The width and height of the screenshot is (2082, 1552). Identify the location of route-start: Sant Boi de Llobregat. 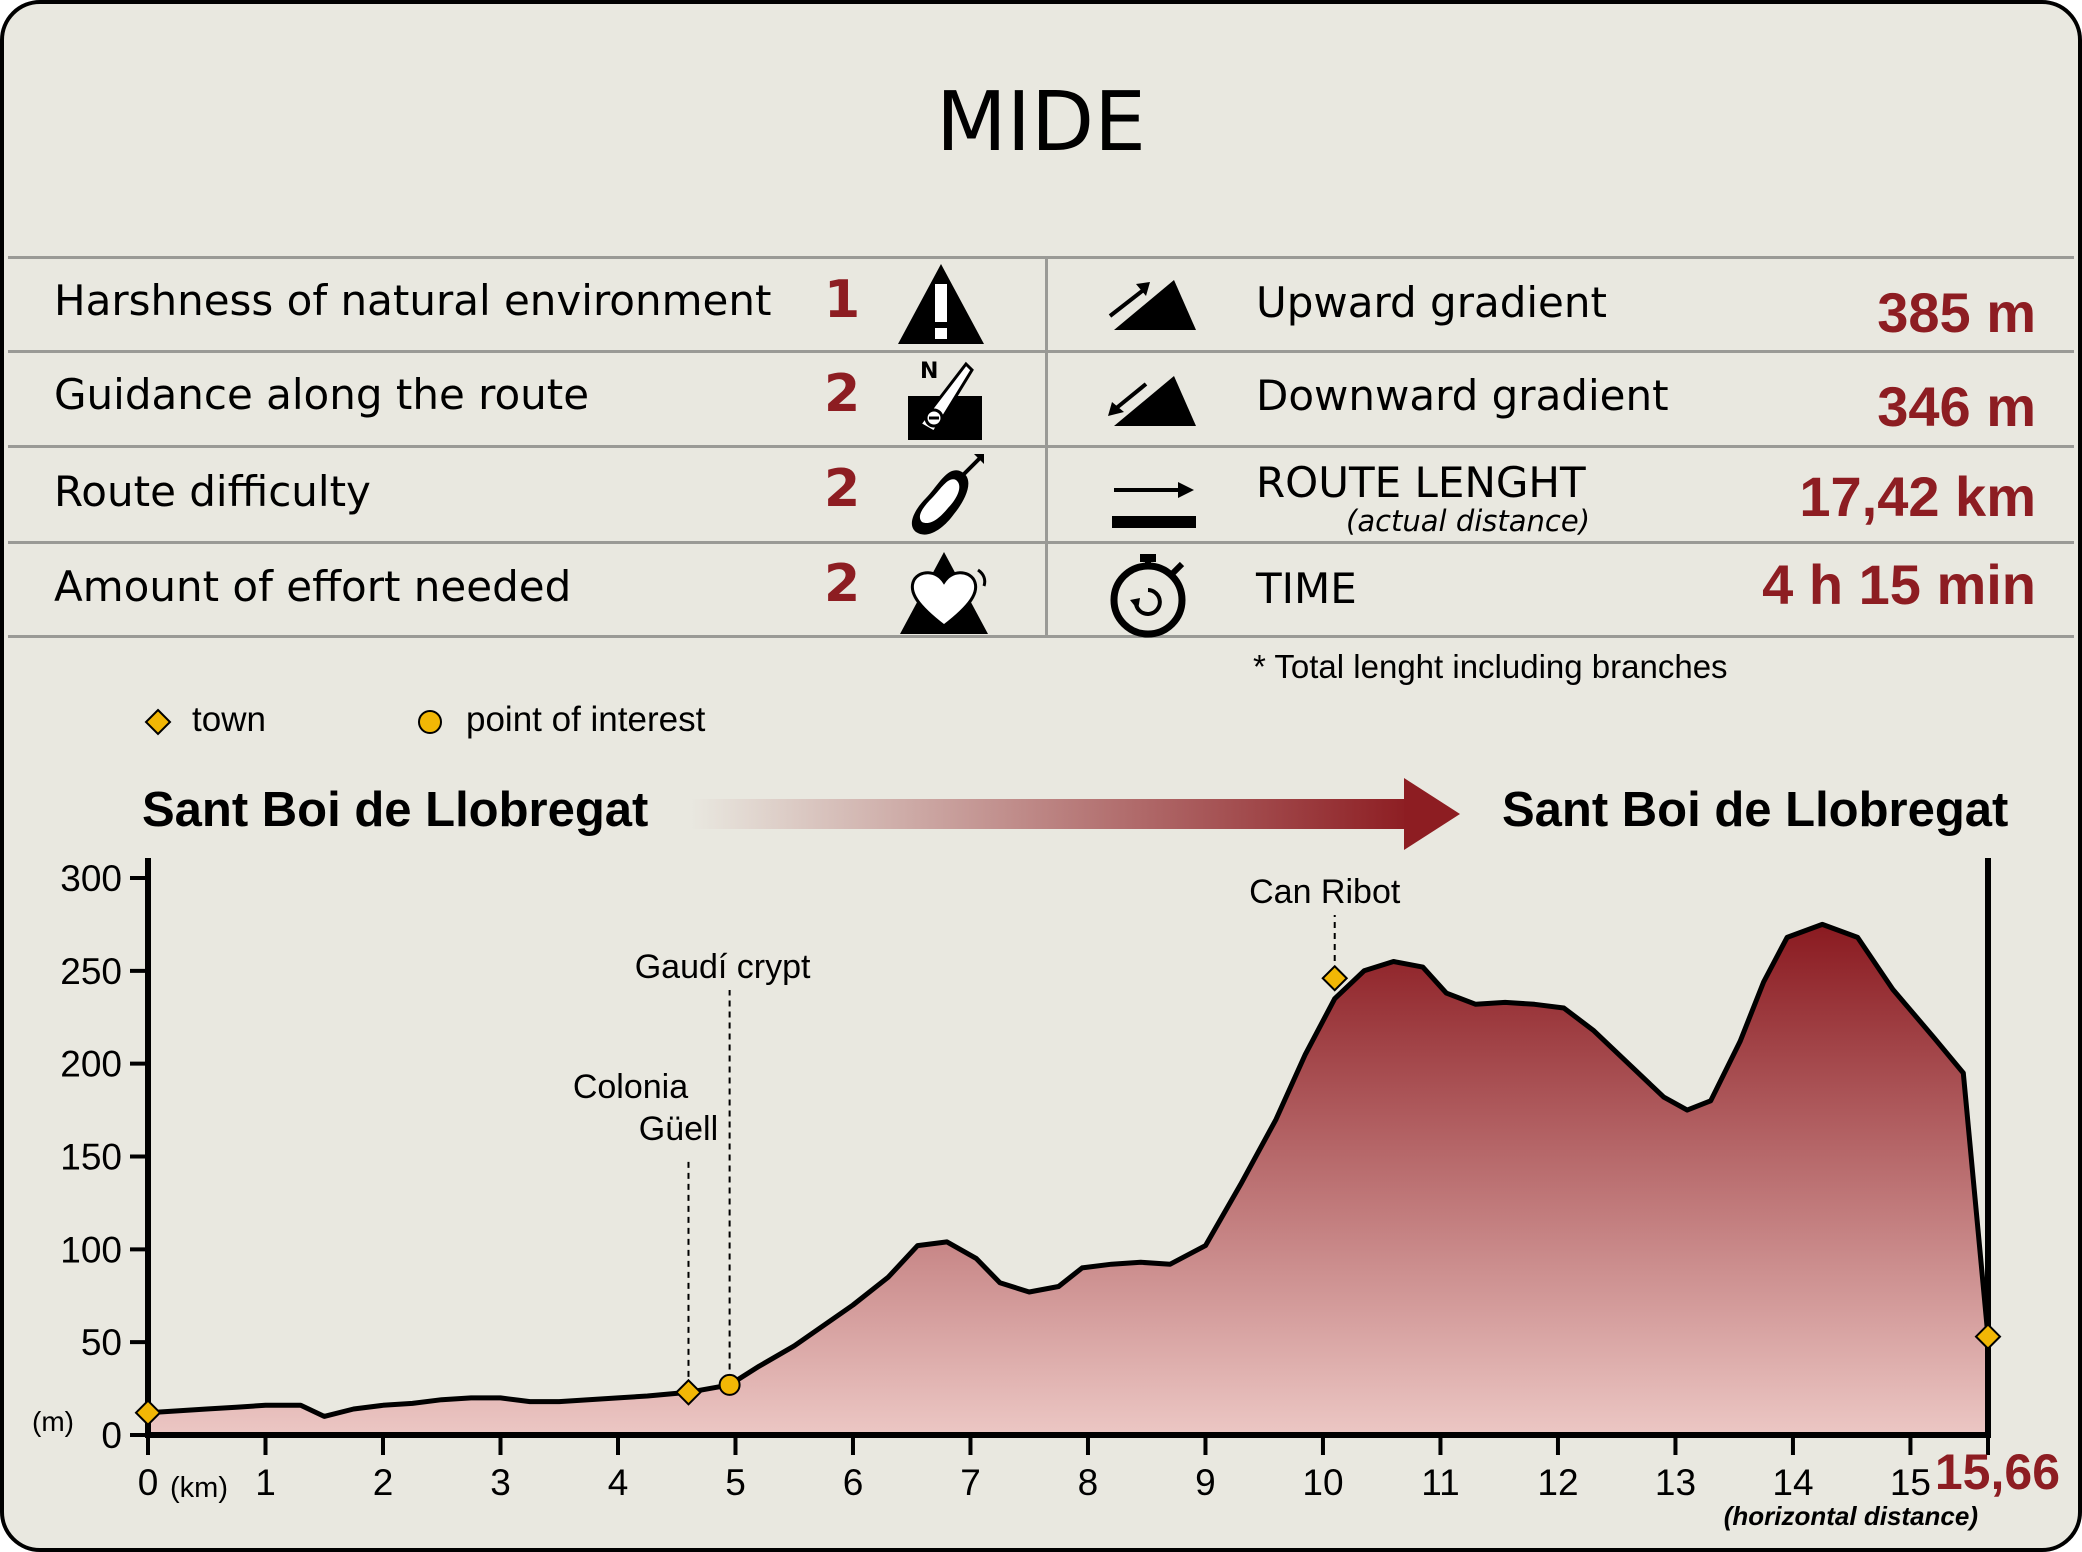
(395, 810).